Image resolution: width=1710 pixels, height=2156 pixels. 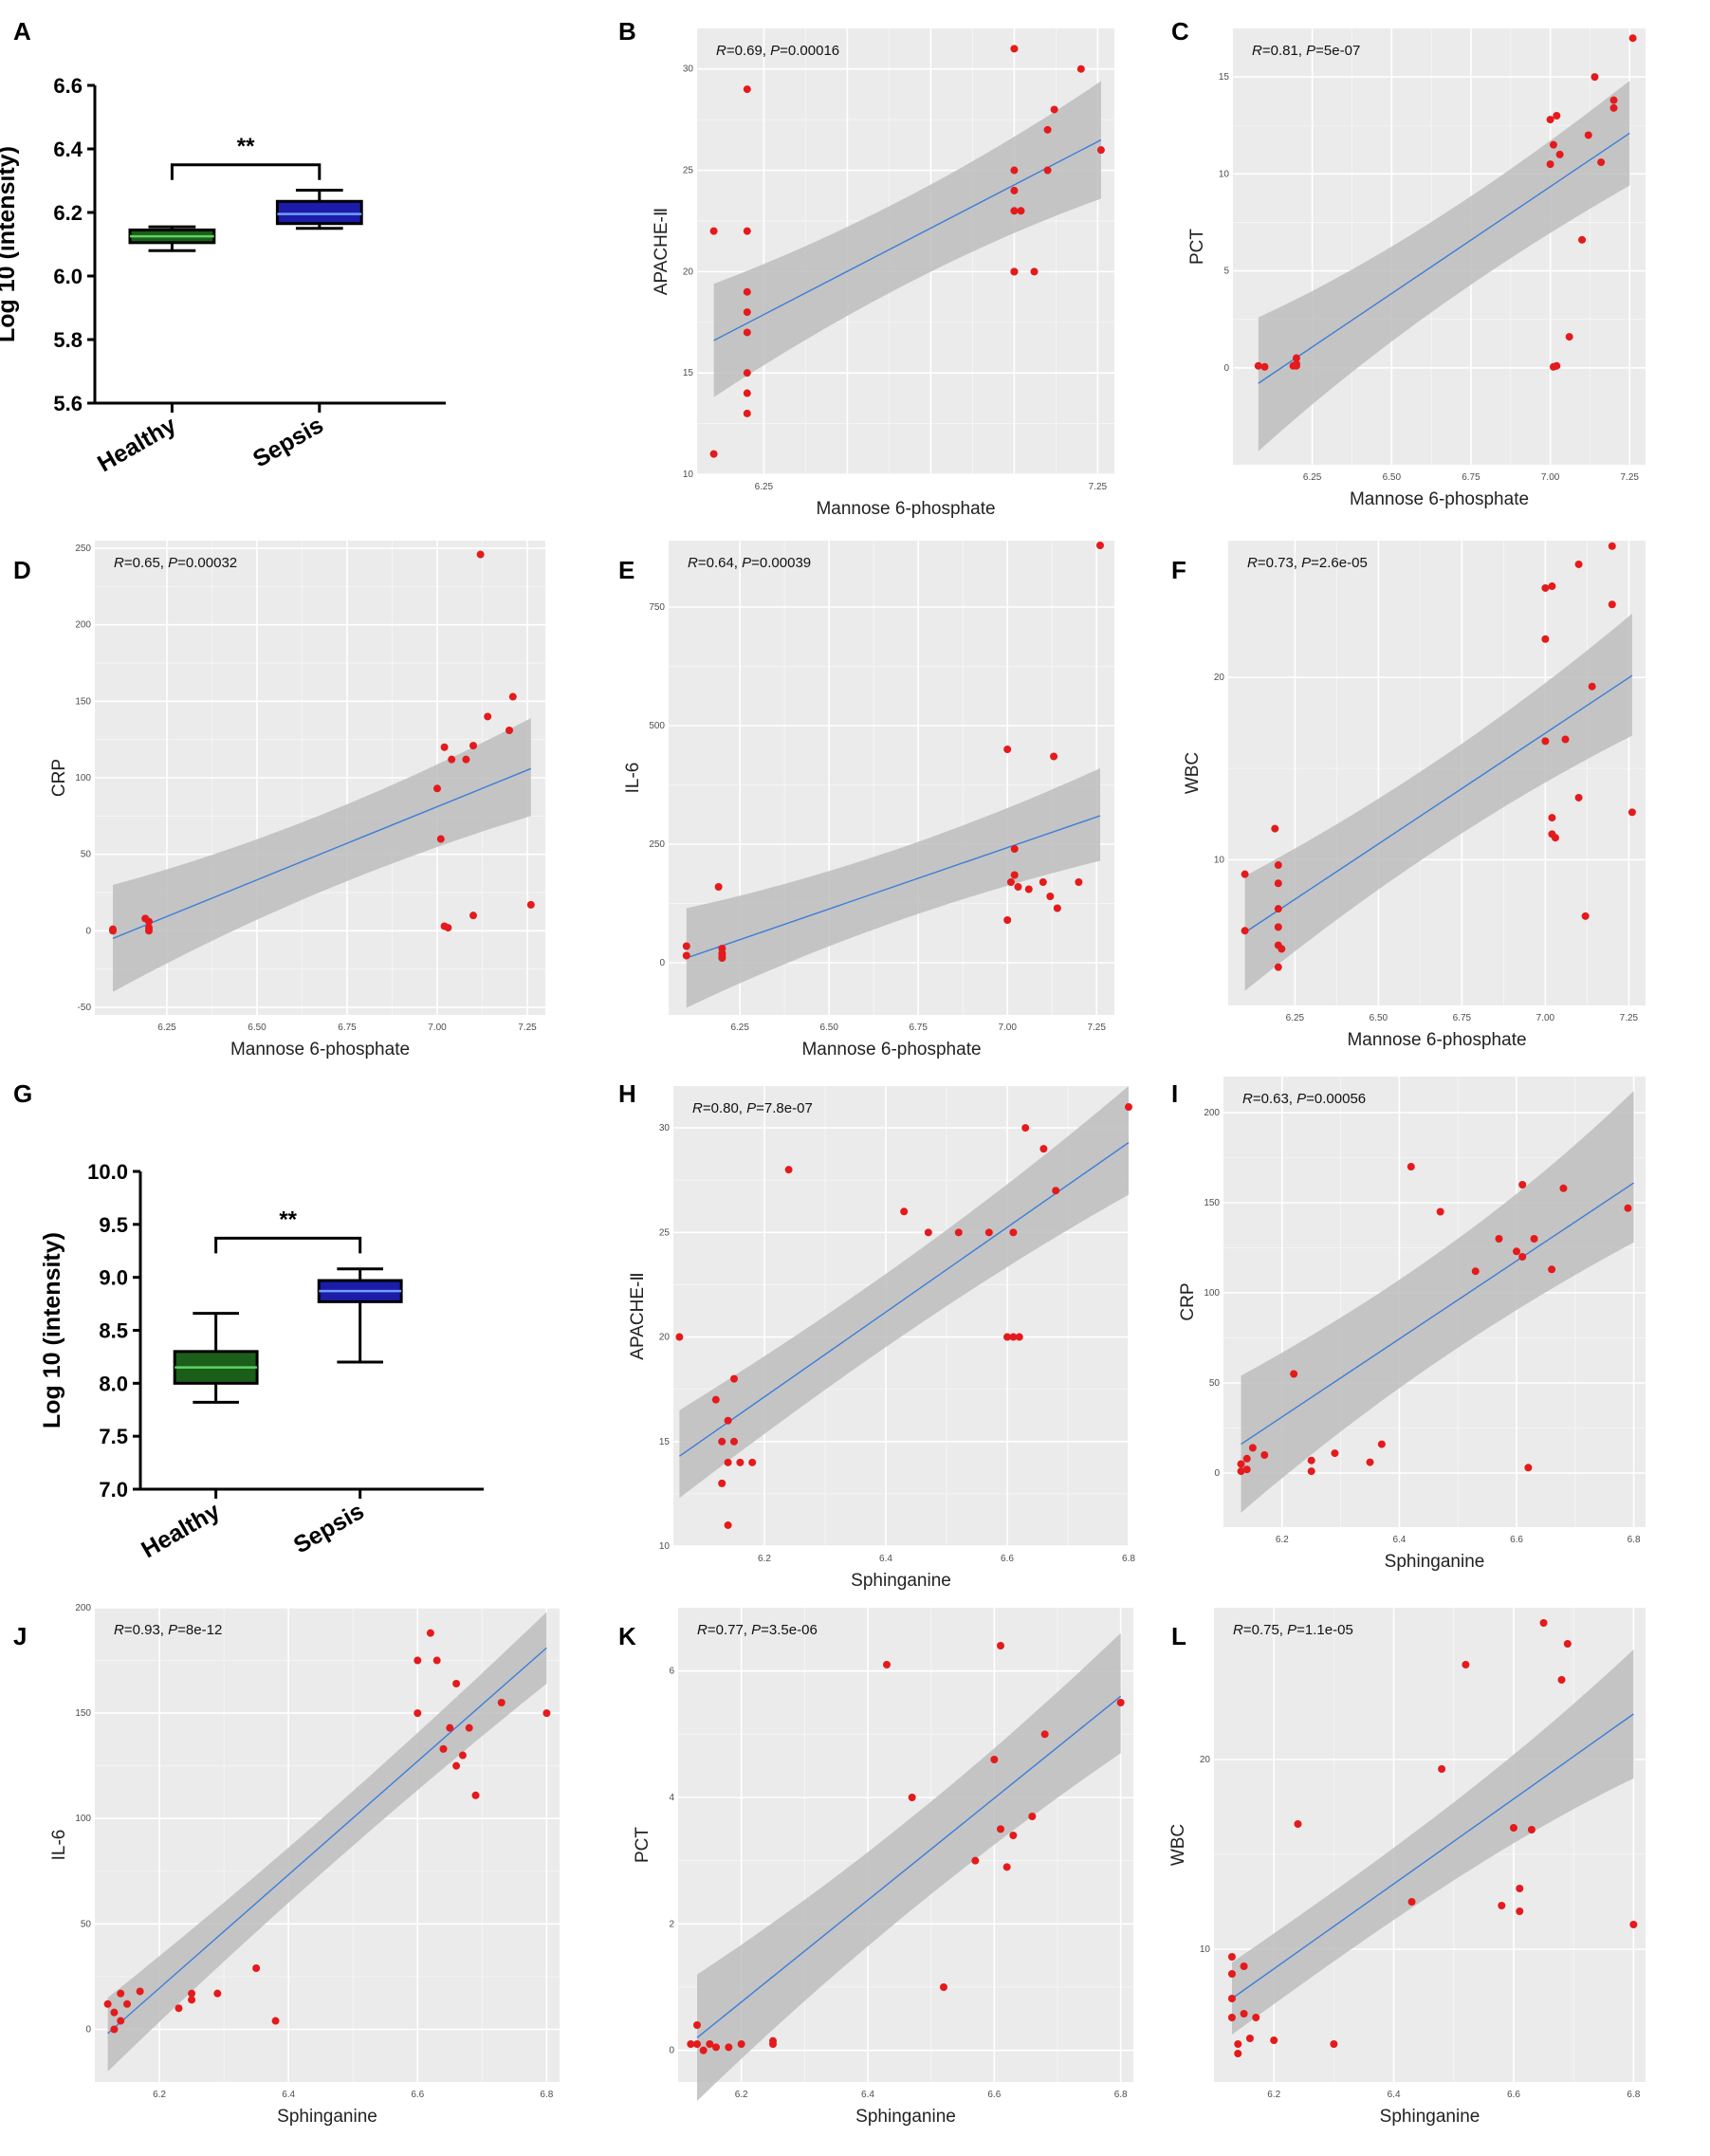 I want to click on y-tick-label: 10.0, so click(x=107, y=1172).